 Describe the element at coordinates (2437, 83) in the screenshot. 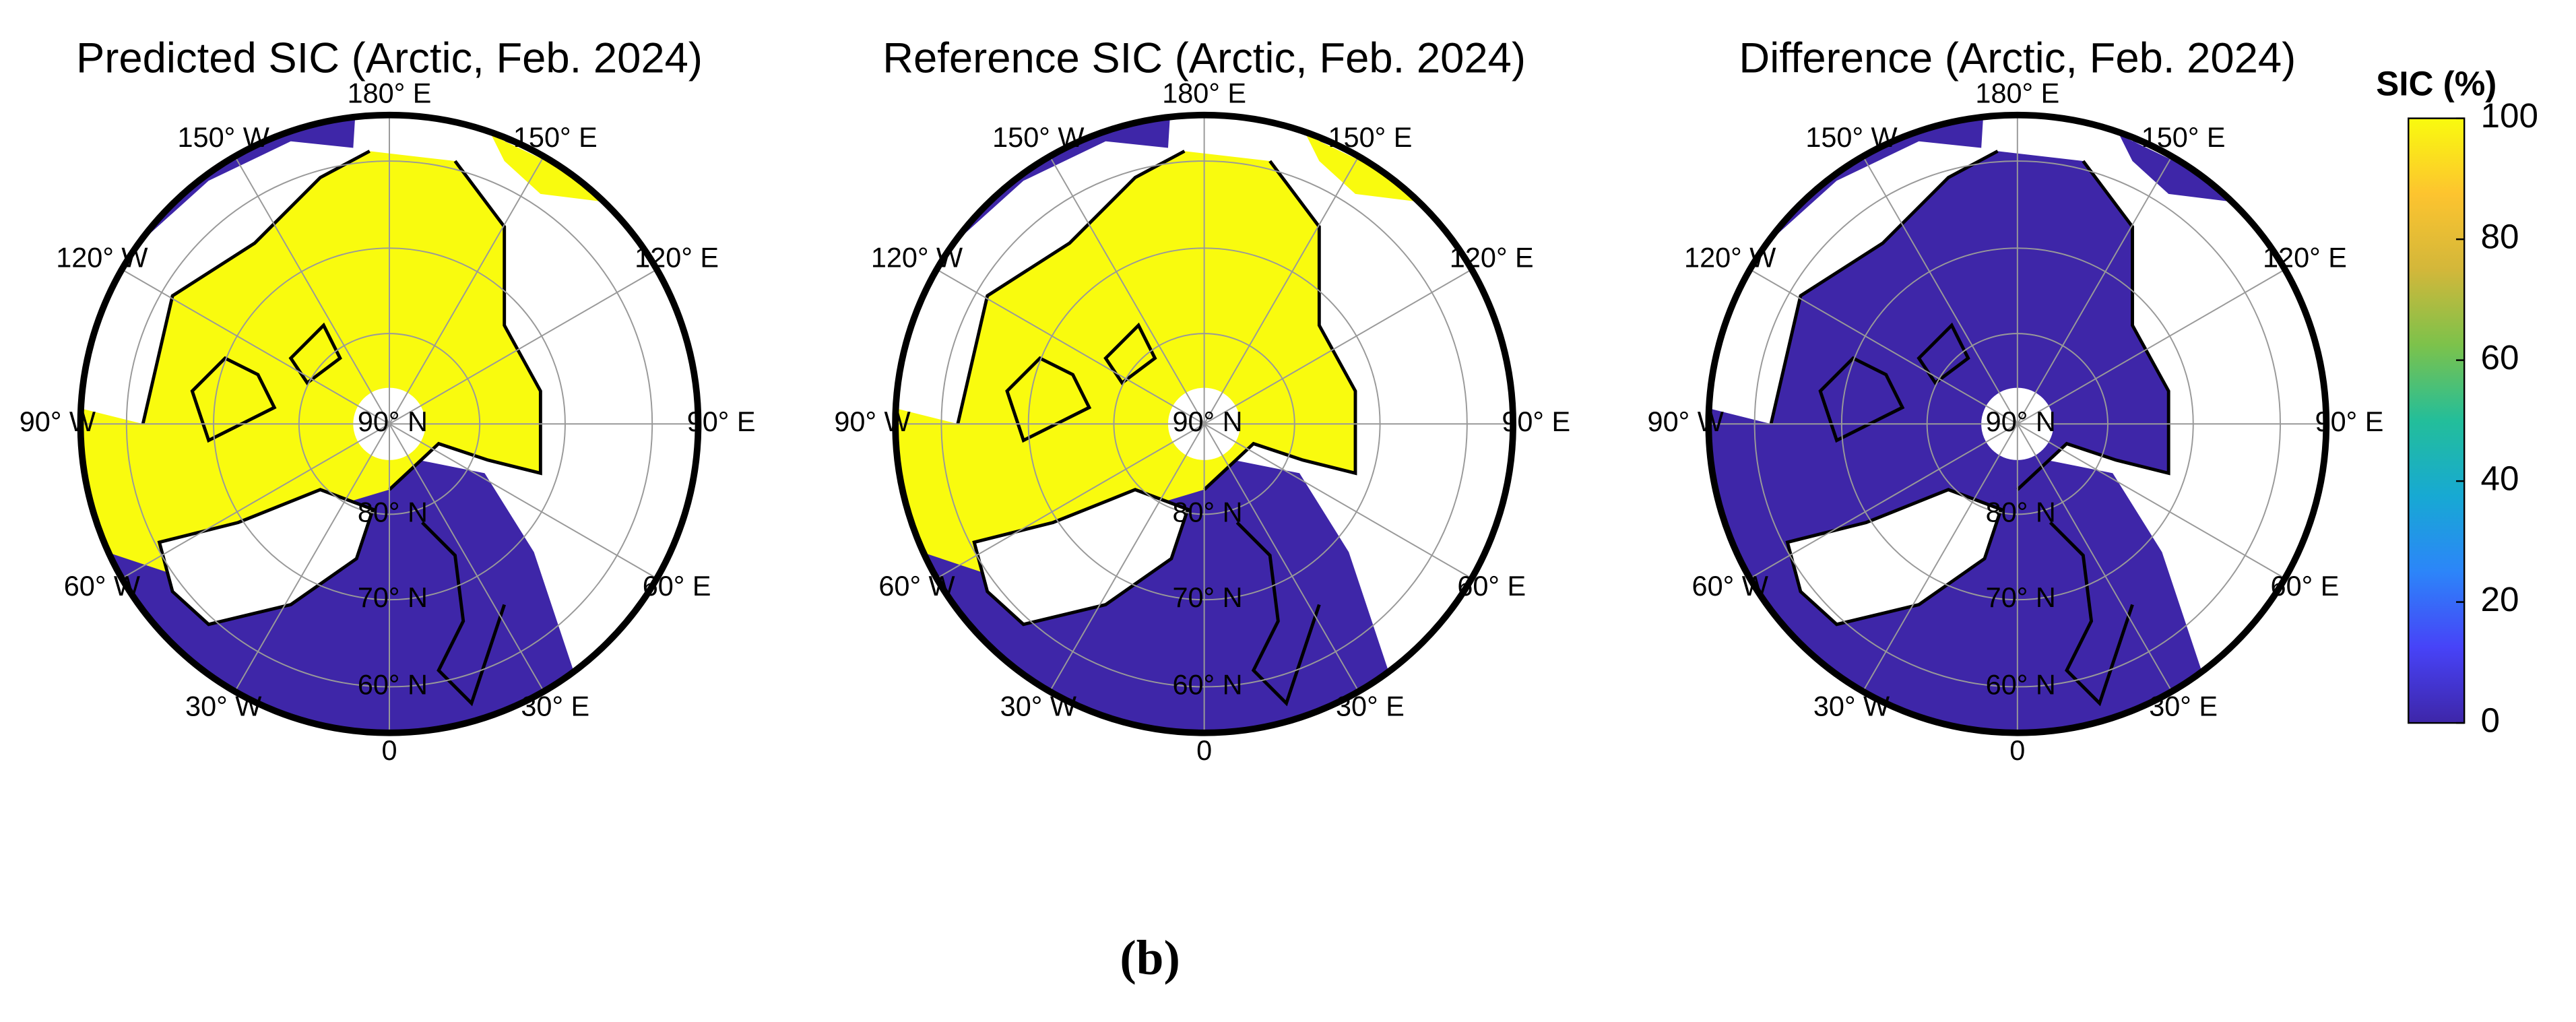

I see `colorbar-title: SIC (%)` at that location.